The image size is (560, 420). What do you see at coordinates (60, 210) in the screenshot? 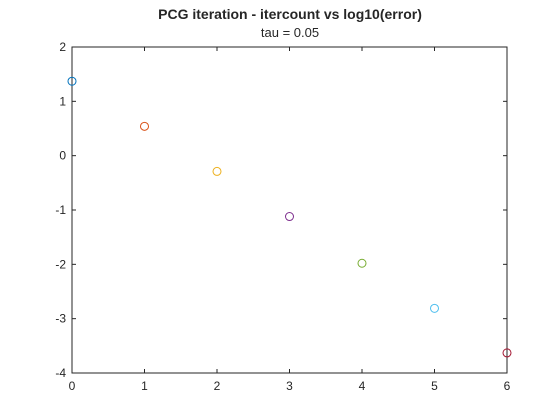
I see `y-tick-label: -1` at bounding box center [60, 210].